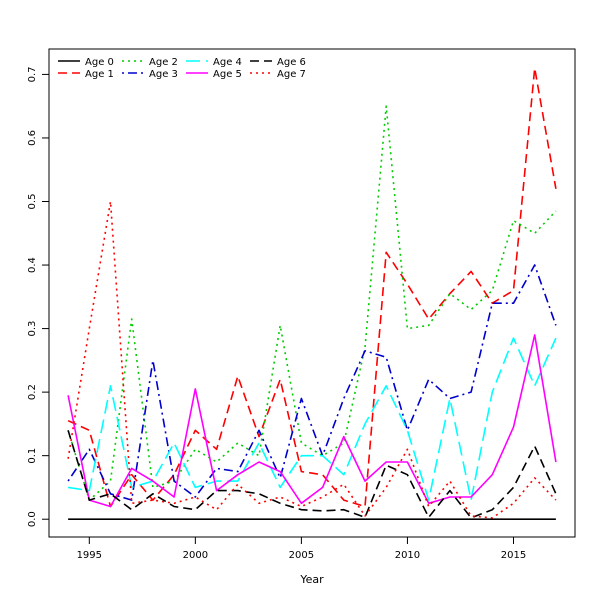  Describe the element at coordinates (32, 202) in the screenshot. I see `y-tick-label: 0.5` at that location.